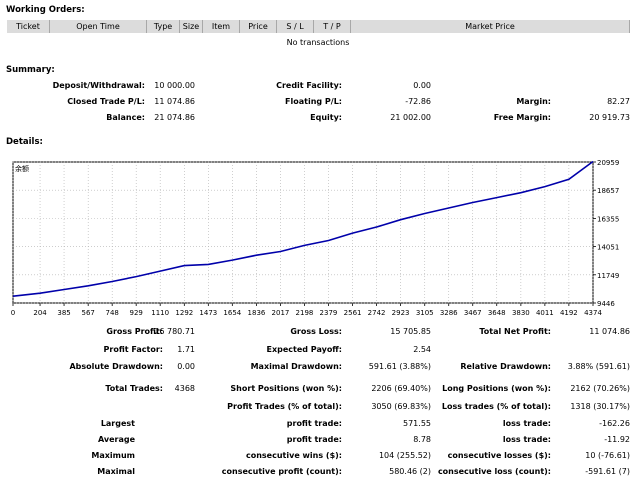 The image size is (640, 480). I want to click on average-loss-trade-value: -11.92, so click(617, 439).